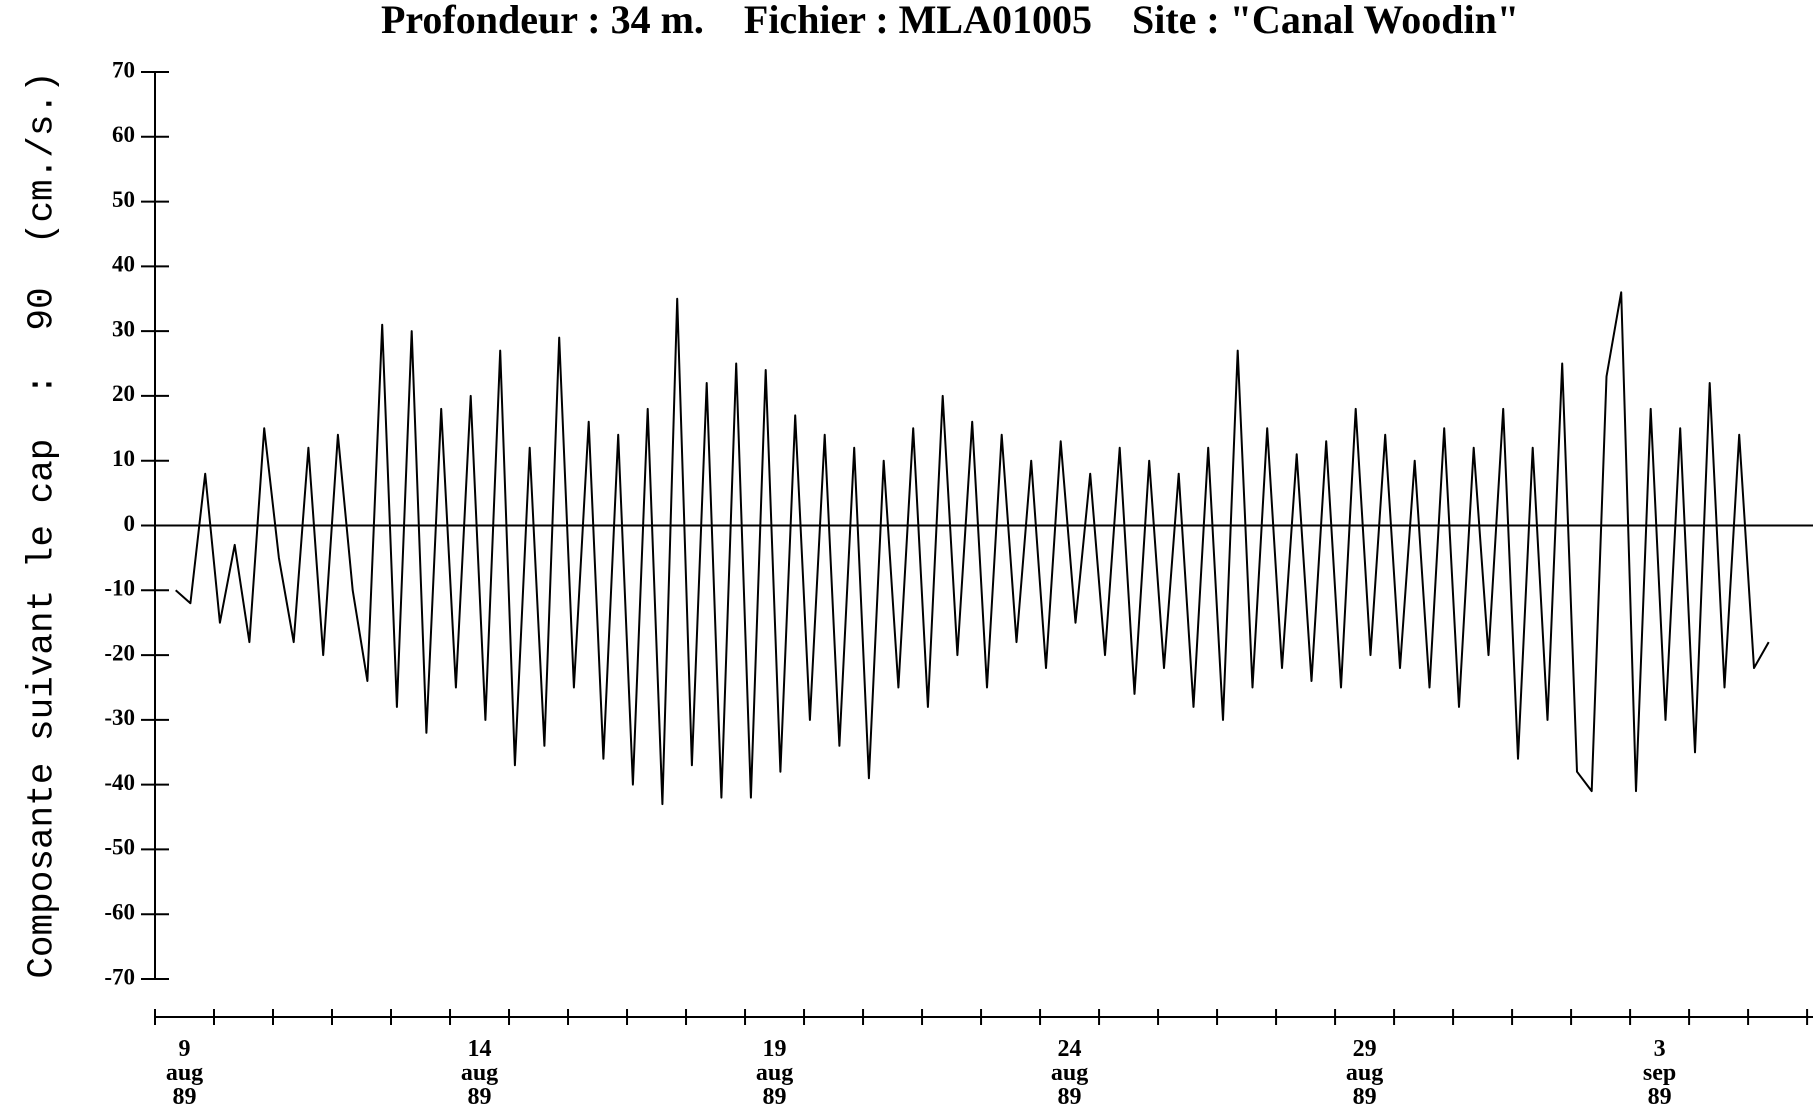 Image resolution: width=1813 pixels, height=1117 pixels. I want to click on x-tick-label: 14 aug 89, so click(479, 1073).